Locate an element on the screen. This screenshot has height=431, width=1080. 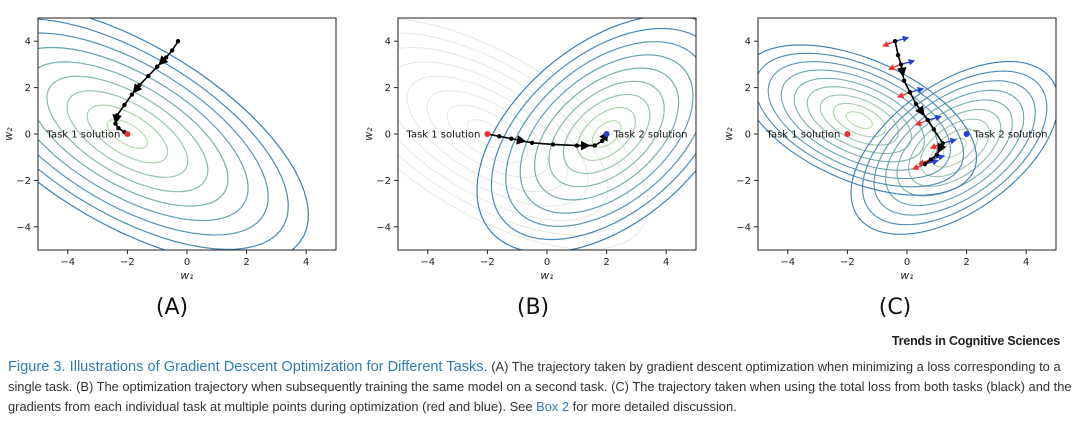
panel-label-a: (A) is located at coordinates (172, 307).